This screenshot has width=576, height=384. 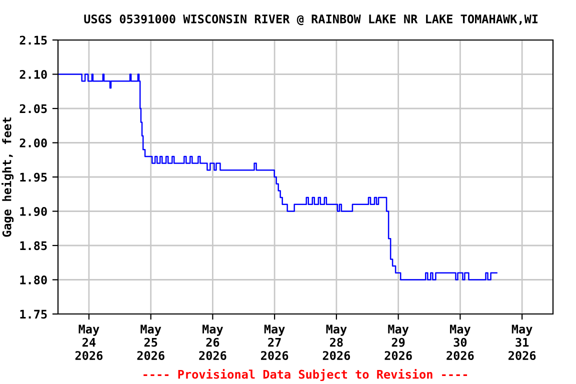 I want to click on x-tick-label: May 25 2026, so click(x=150, y=342).